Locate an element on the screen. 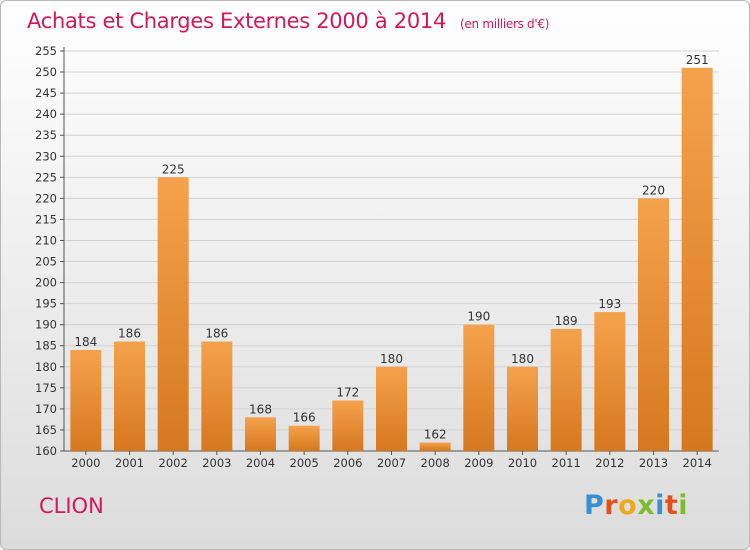  x-tick-label: 2013 is located at coordinates (653, 463).